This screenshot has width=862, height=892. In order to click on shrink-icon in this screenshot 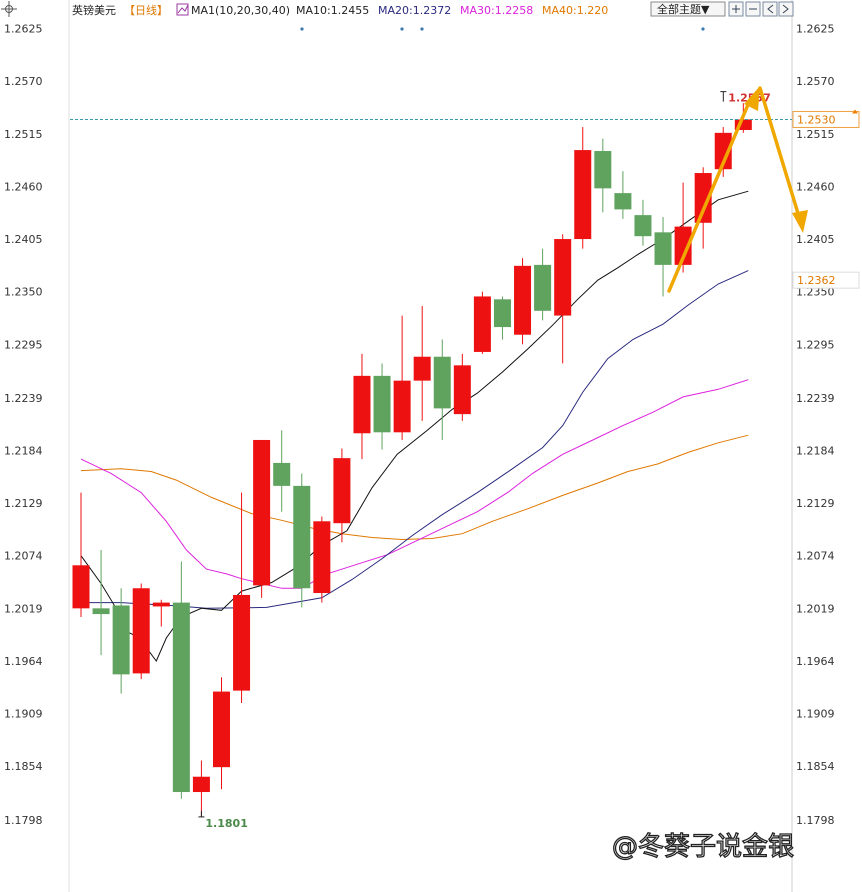, I will do `click(753, 9)`.